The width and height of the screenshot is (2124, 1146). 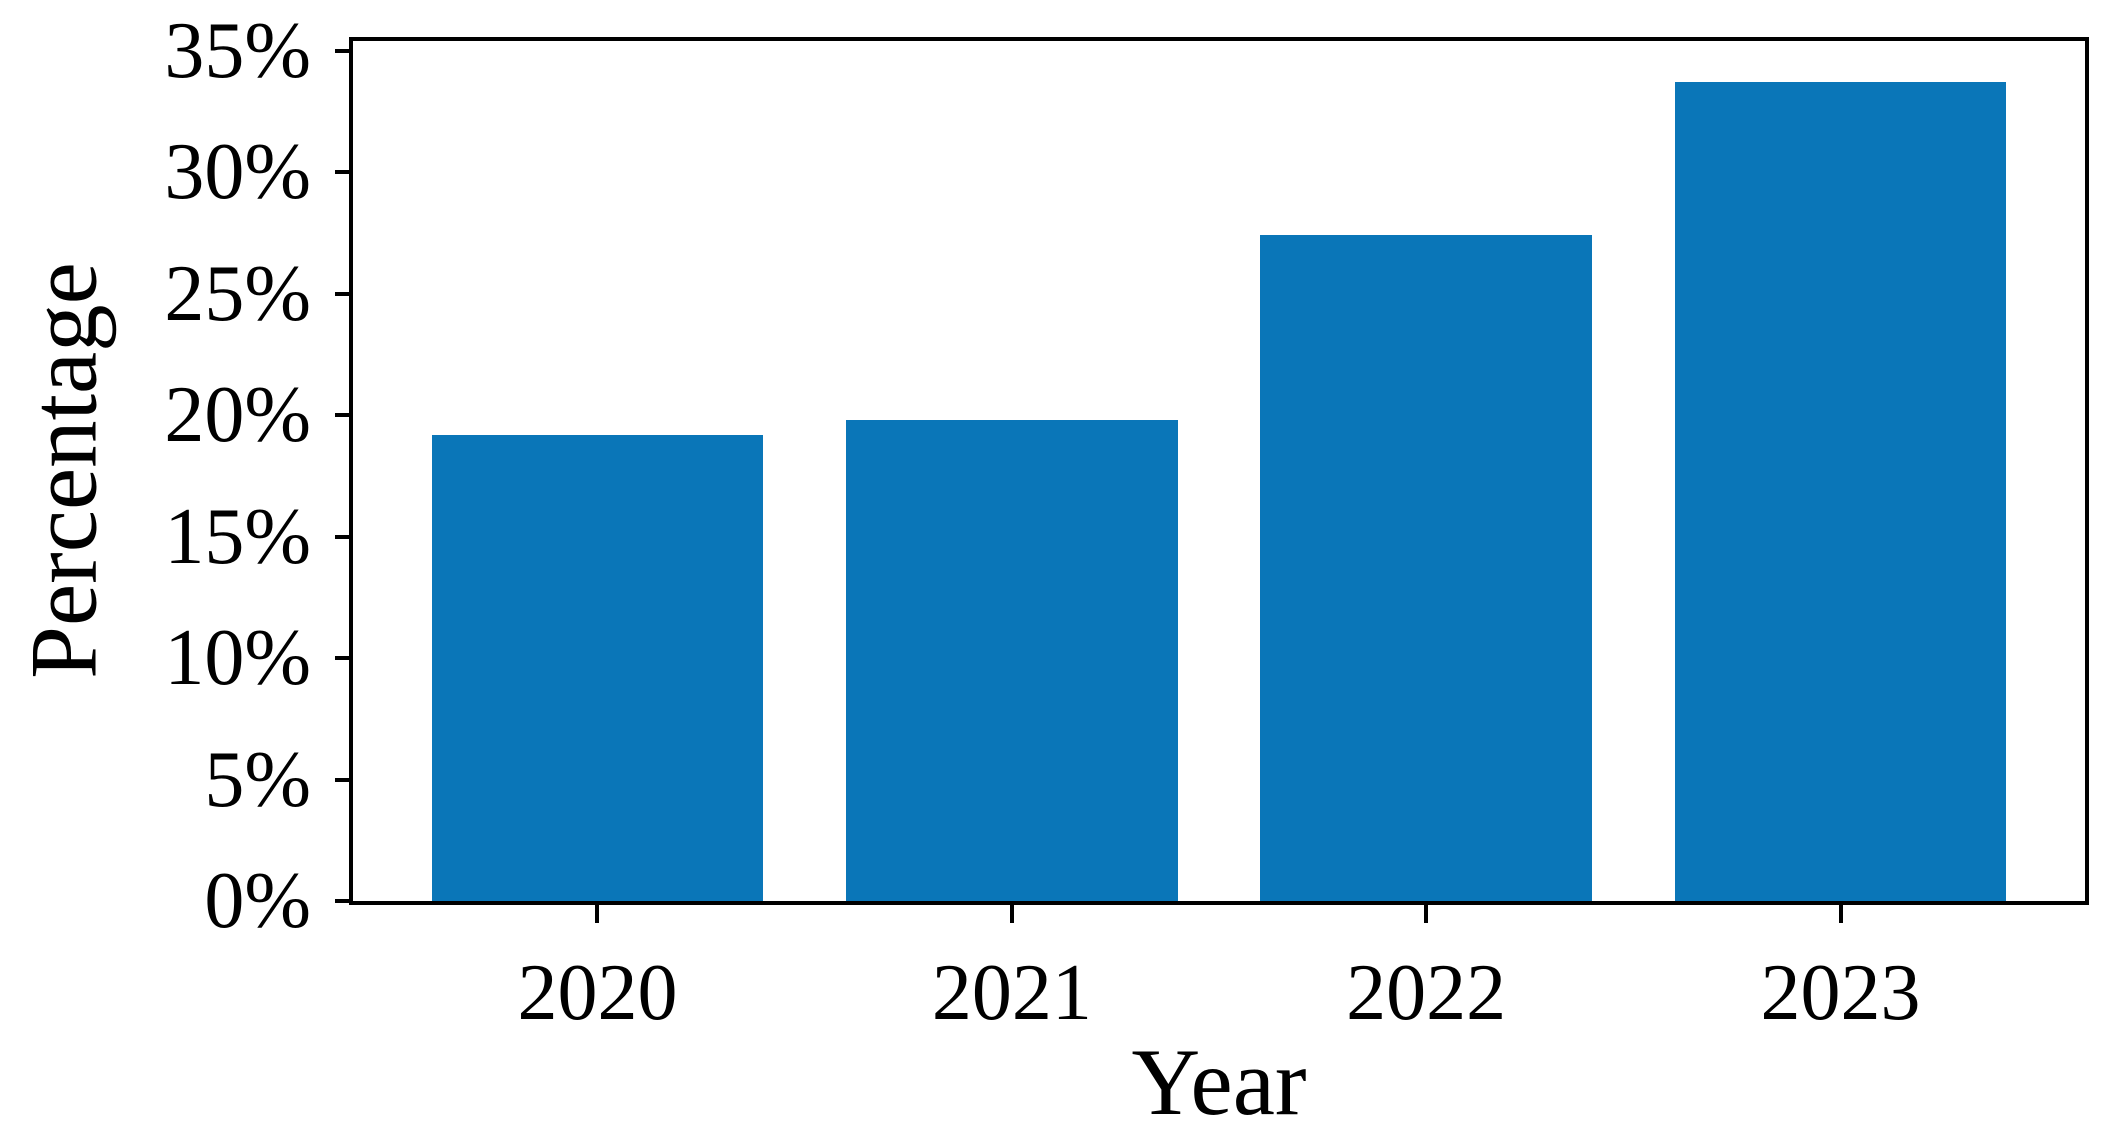 What do you see at coordinates (597, 914) in the screenshot?
I see `x-tick-mark-2020` at bounding box center [597, 914].